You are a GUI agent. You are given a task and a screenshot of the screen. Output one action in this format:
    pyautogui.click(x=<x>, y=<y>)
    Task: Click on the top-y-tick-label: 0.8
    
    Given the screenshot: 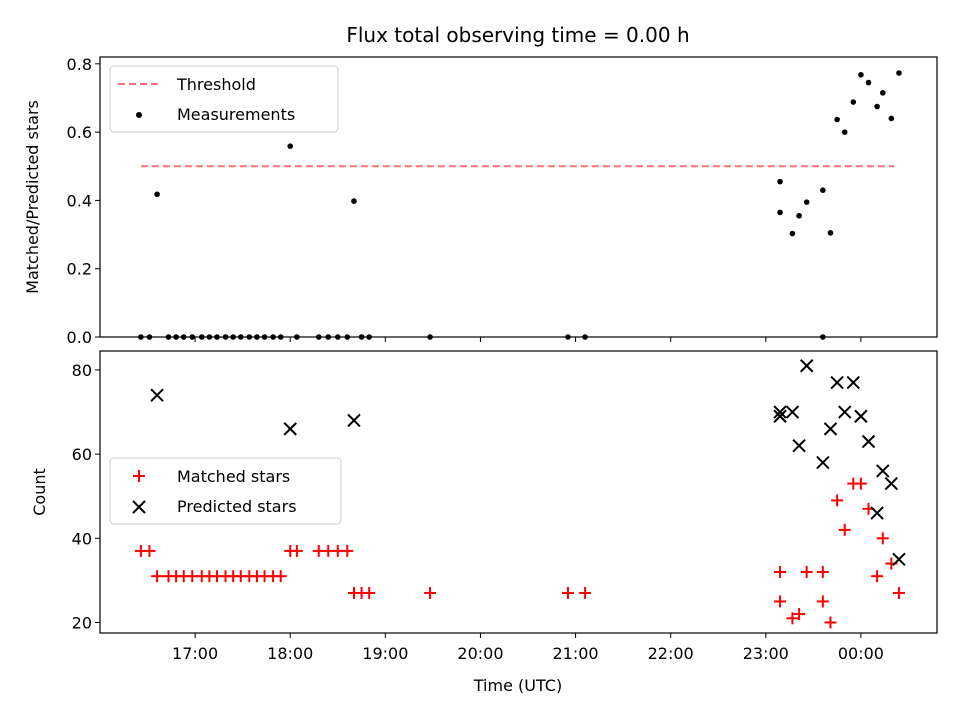 What is the action you would take?
    pyautogui.click(x=79, y=64)
    